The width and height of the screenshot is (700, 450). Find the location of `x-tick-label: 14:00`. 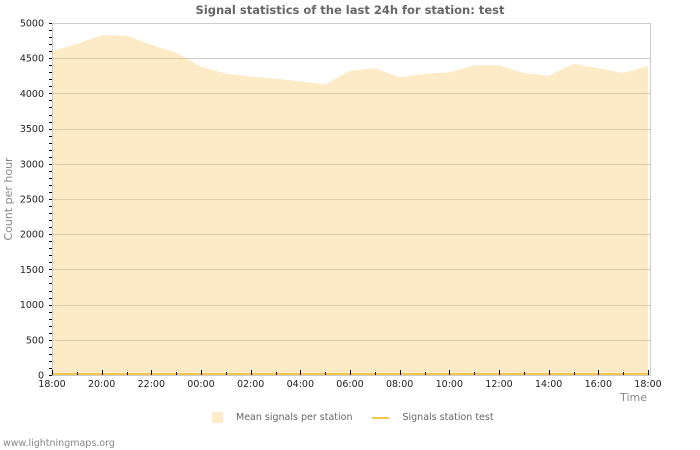

x-tick-label: 14:00 is located at coordinates (548, 384).